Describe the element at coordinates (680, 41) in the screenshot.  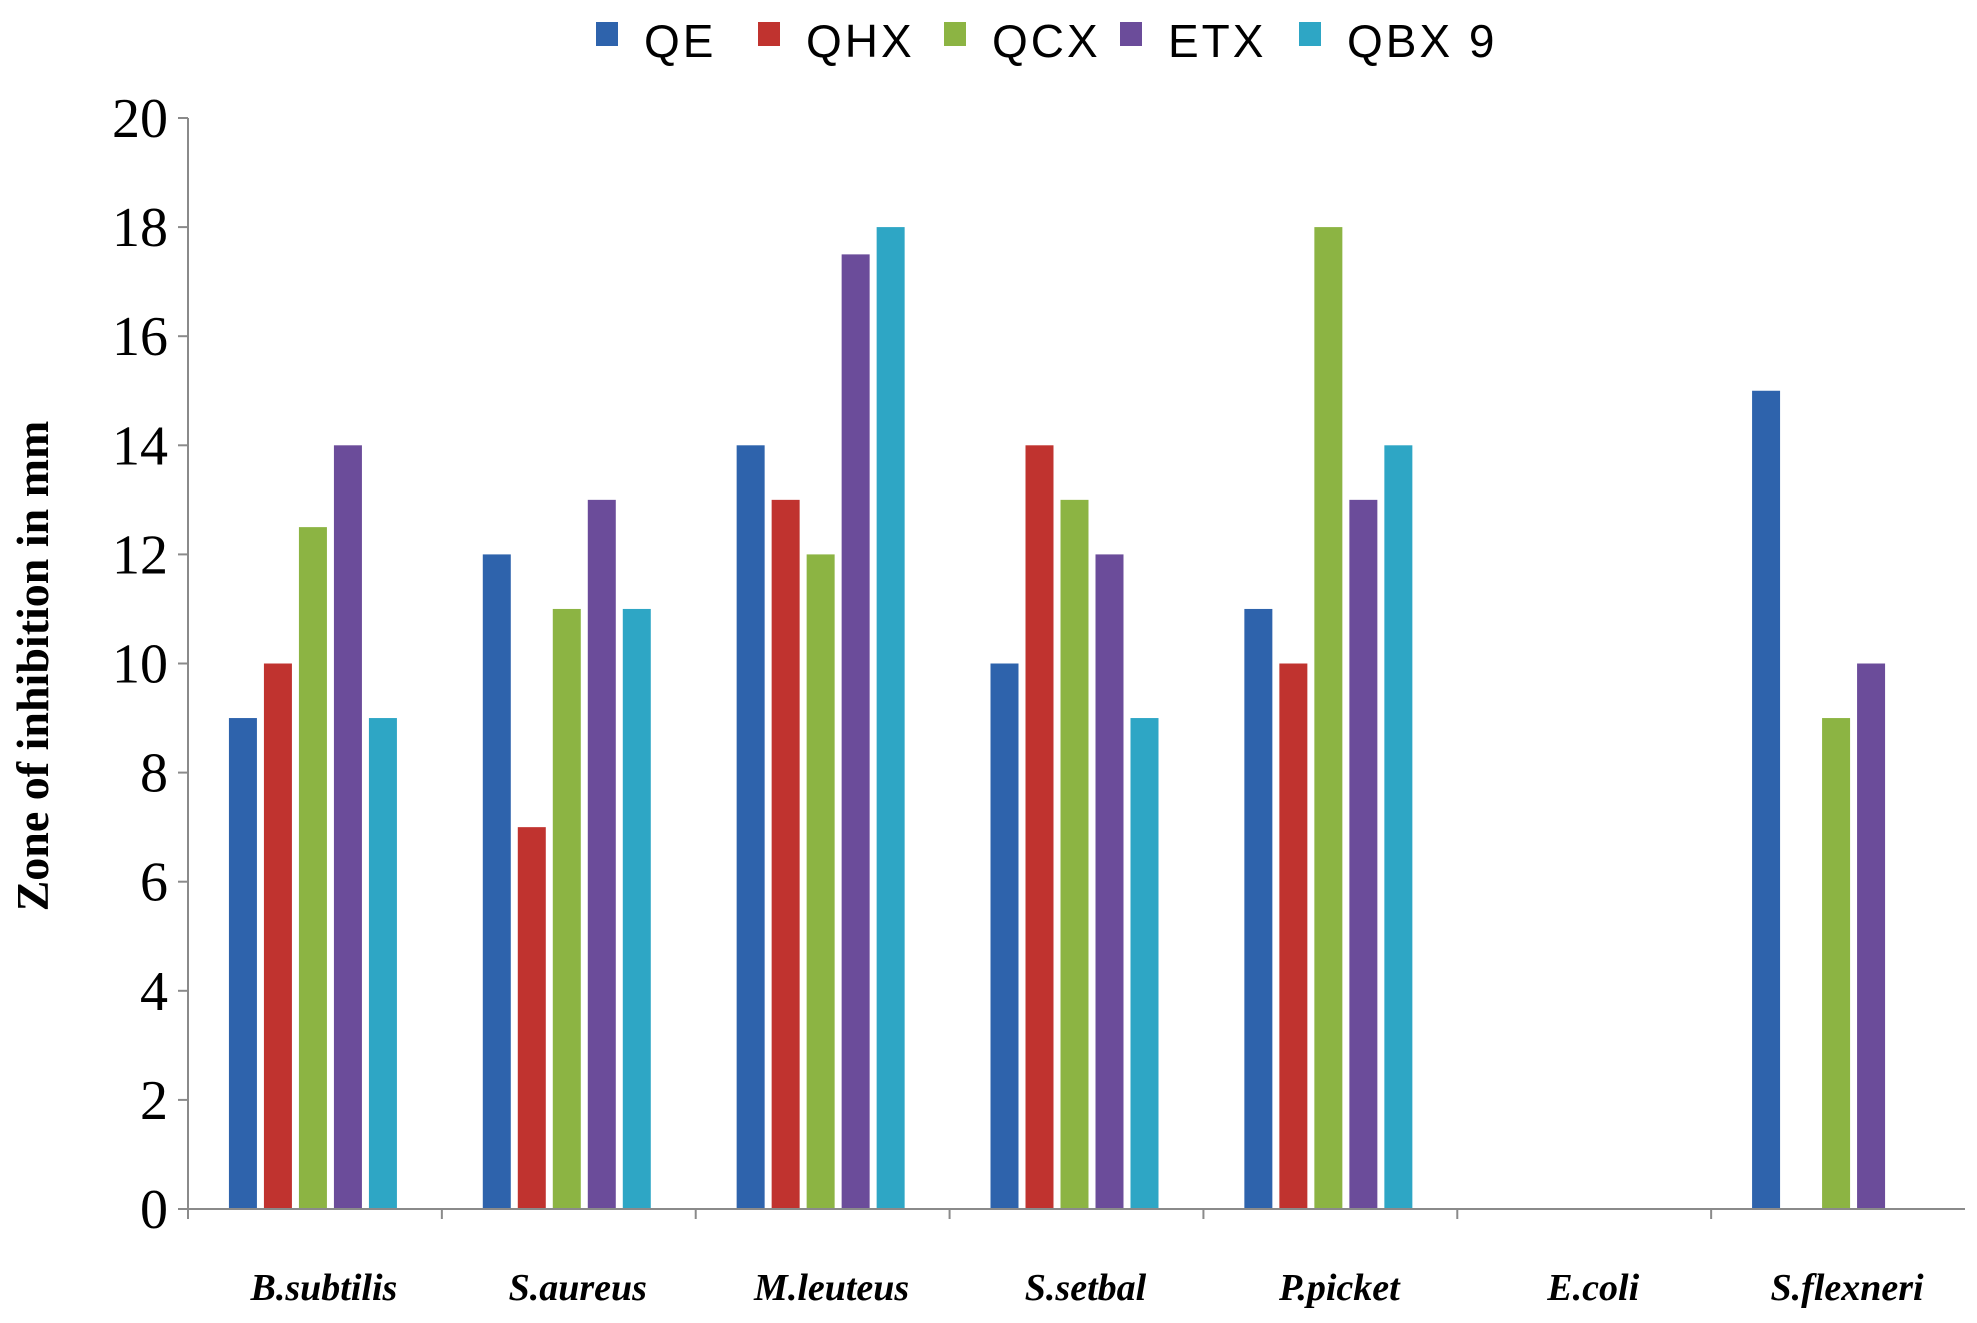
I see `legend-label: QE` at that location.